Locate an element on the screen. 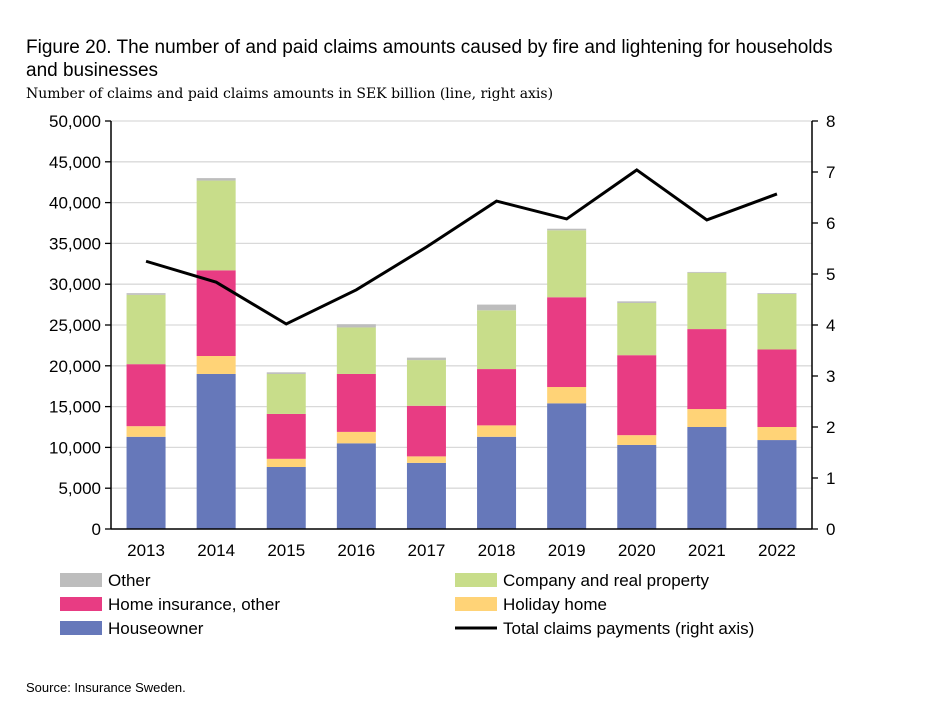 This screenshot has width=949, height=710. y2-tick-label: 2 is located at coordinates (830, 427).